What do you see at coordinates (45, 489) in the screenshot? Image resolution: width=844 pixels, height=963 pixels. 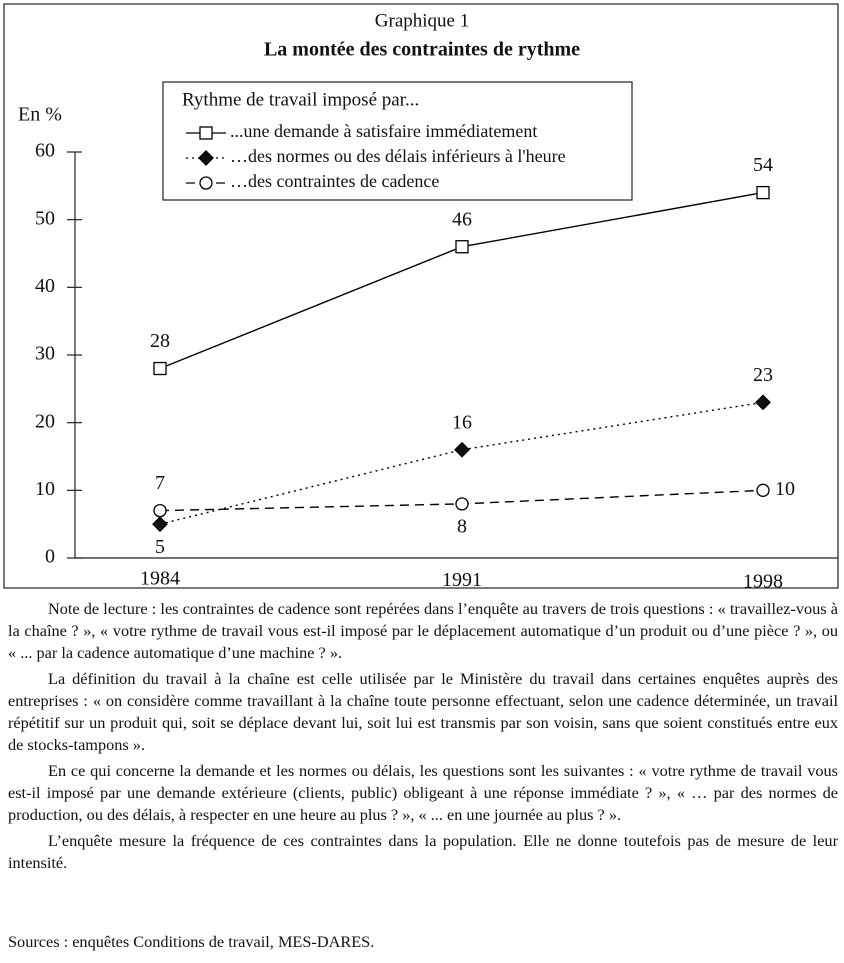 I see `y-tick-label: 10` at bounding box center [45, 489].